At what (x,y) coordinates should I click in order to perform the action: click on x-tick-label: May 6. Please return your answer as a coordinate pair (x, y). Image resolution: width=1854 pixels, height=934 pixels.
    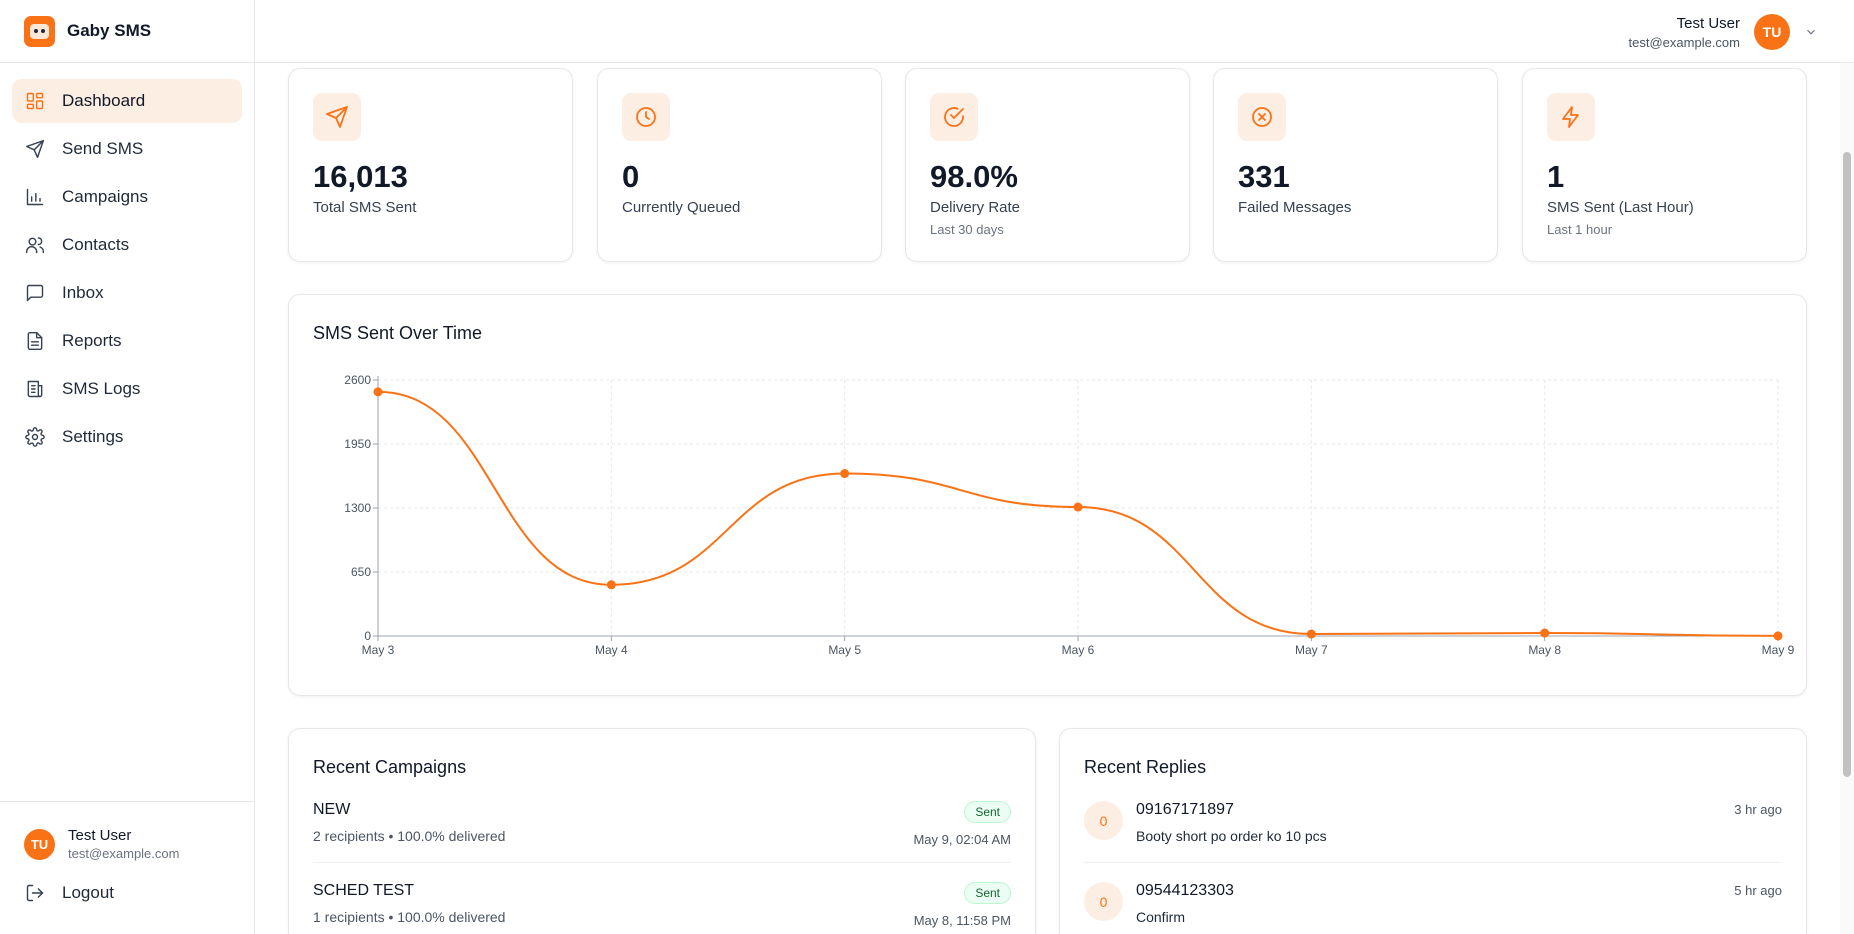
    Looking at the image, I should click on (1078, 650).